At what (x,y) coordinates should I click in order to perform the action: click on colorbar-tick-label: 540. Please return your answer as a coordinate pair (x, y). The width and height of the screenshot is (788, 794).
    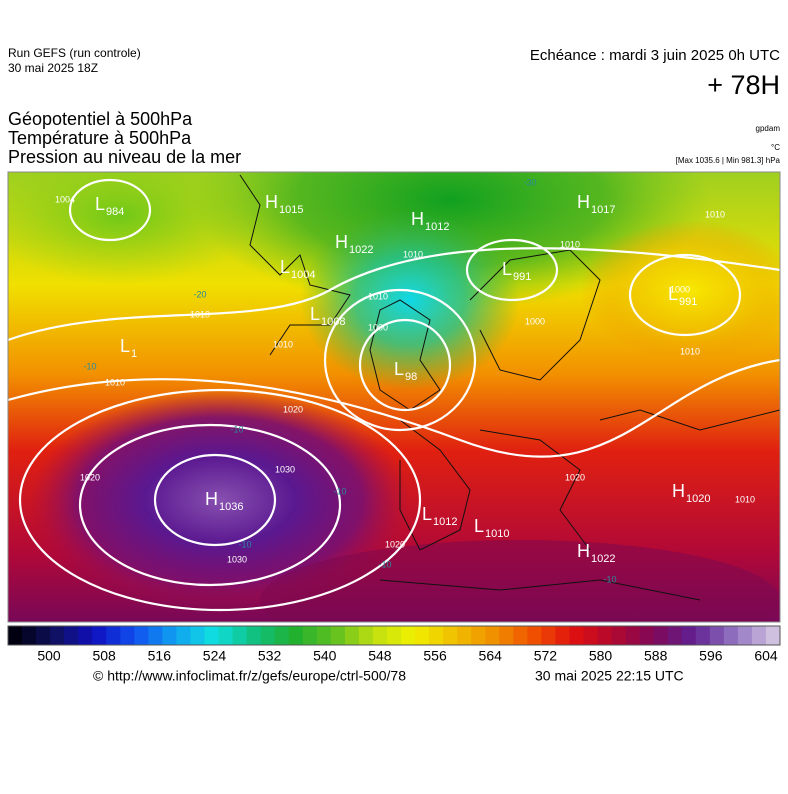
    Looking at the image, I should click on (325, 656).